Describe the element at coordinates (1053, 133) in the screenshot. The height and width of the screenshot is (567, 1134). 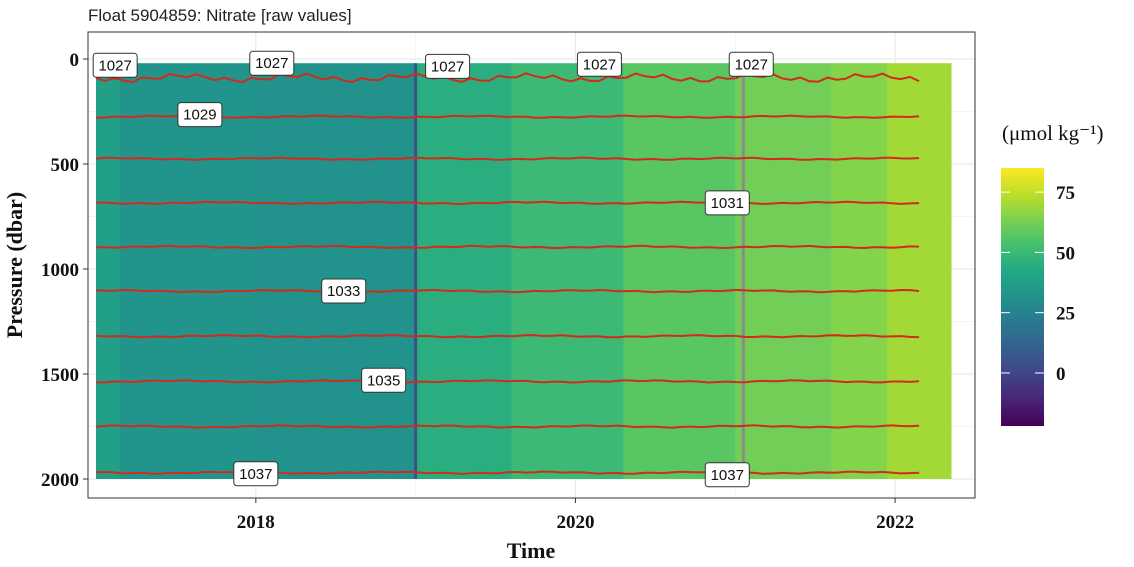
I see `colorbar-title: (μmol kg⁻¹)` at that location.